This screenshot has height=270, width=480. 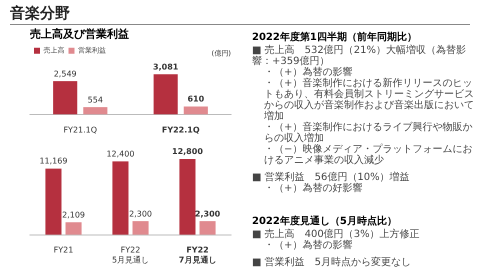 What do you see at coordinates (336, 234) in the screenshot?
I see `text: ■ 売上高 400億円（3%）上方修正` at bounding box center [336, 234].